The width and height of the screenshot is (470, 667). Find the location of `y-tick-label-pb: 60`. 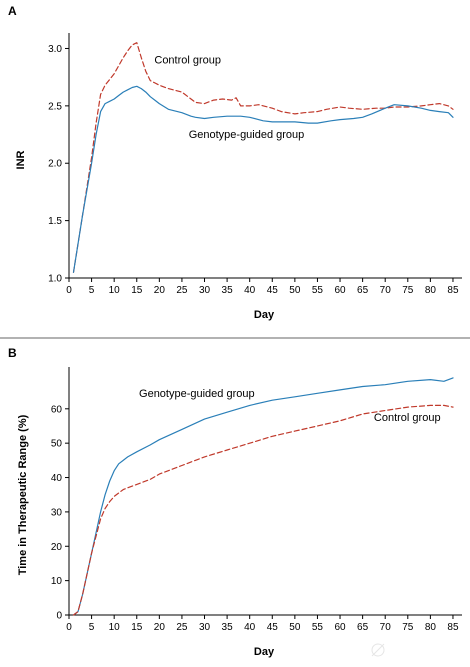

y-tick-label-pb: 60 is located at coordinates (57, 409).